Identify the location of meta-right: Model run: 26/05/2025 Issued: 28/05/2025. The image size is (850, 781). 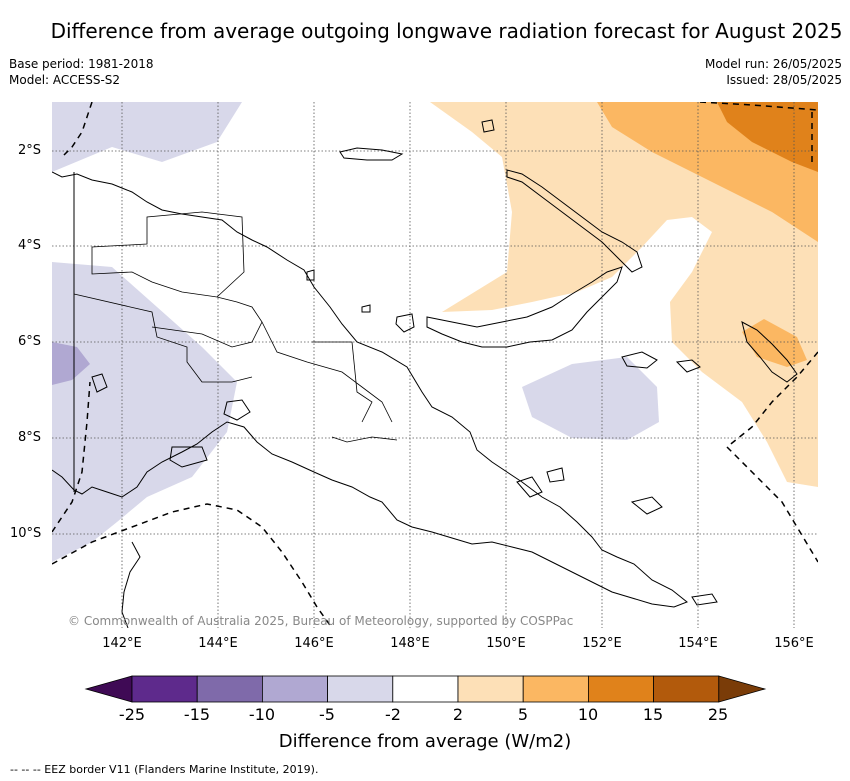
(773, 72).